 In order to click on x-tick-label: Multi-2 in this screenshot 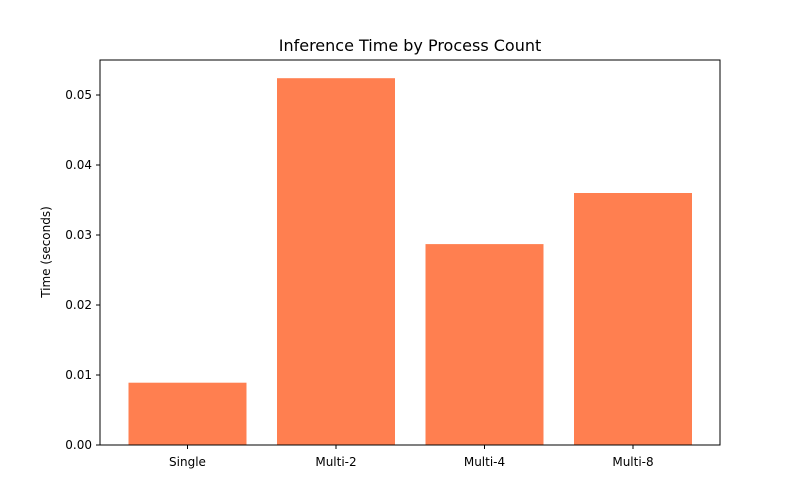, I will do `click(335, 462)`.